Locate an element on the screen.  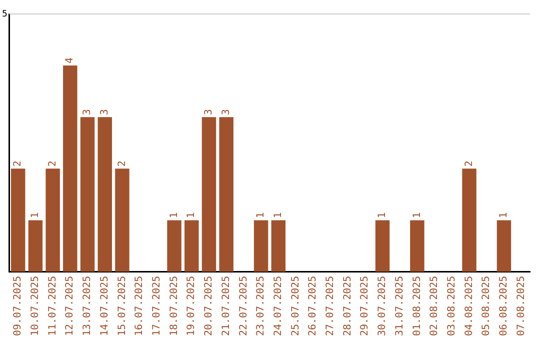
x-tick-label: 13.07.2025 is located at coordinates (88, 306).